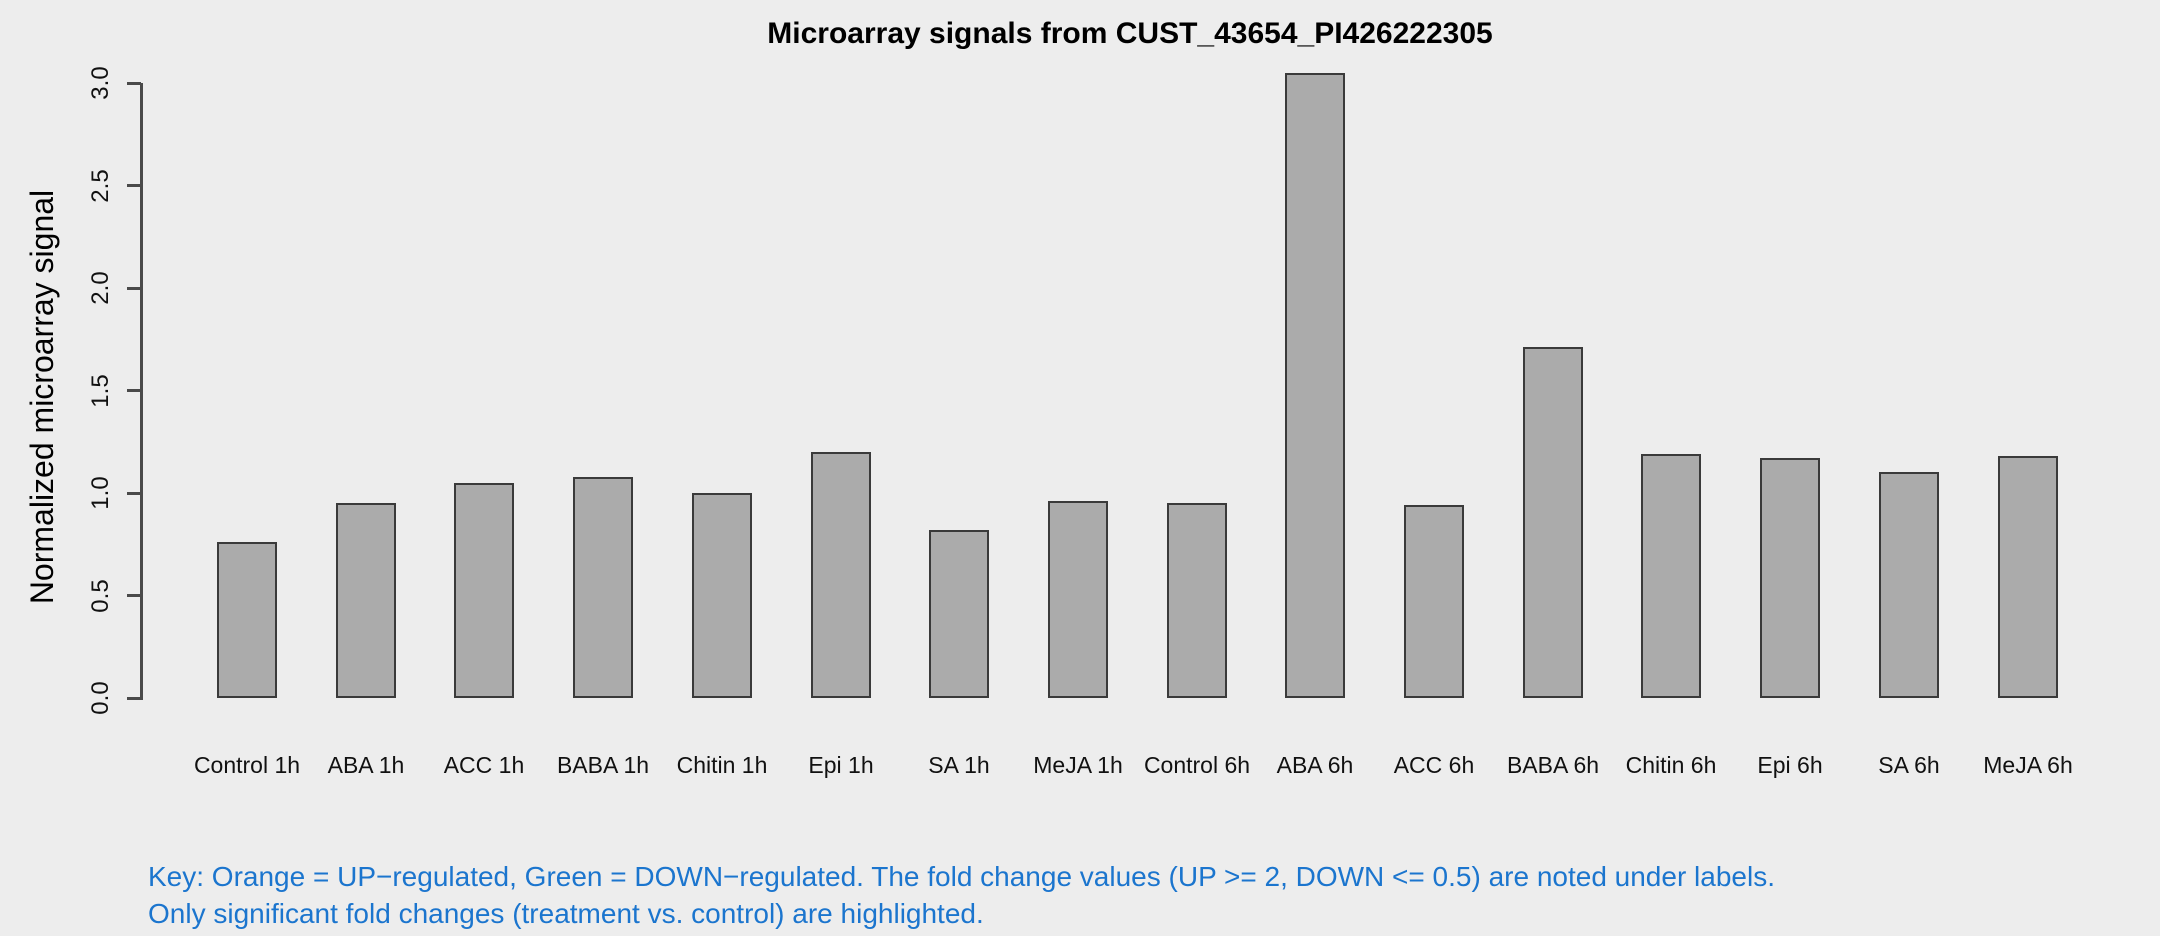  What do you see at coordinates (247, 765) in the screenshot?
I see `x-tick-label: Control 1h` at bounding box center [247, 765].